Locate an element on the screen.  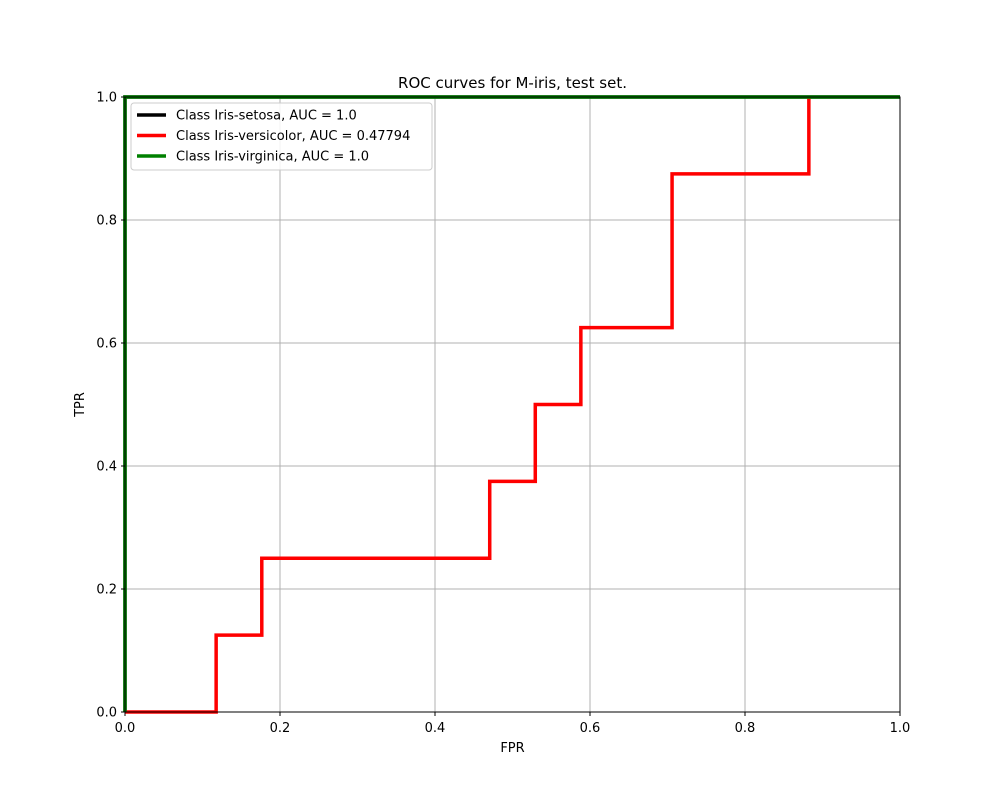
y-tick-label: 0.2 is located at coordinates (106, 590).